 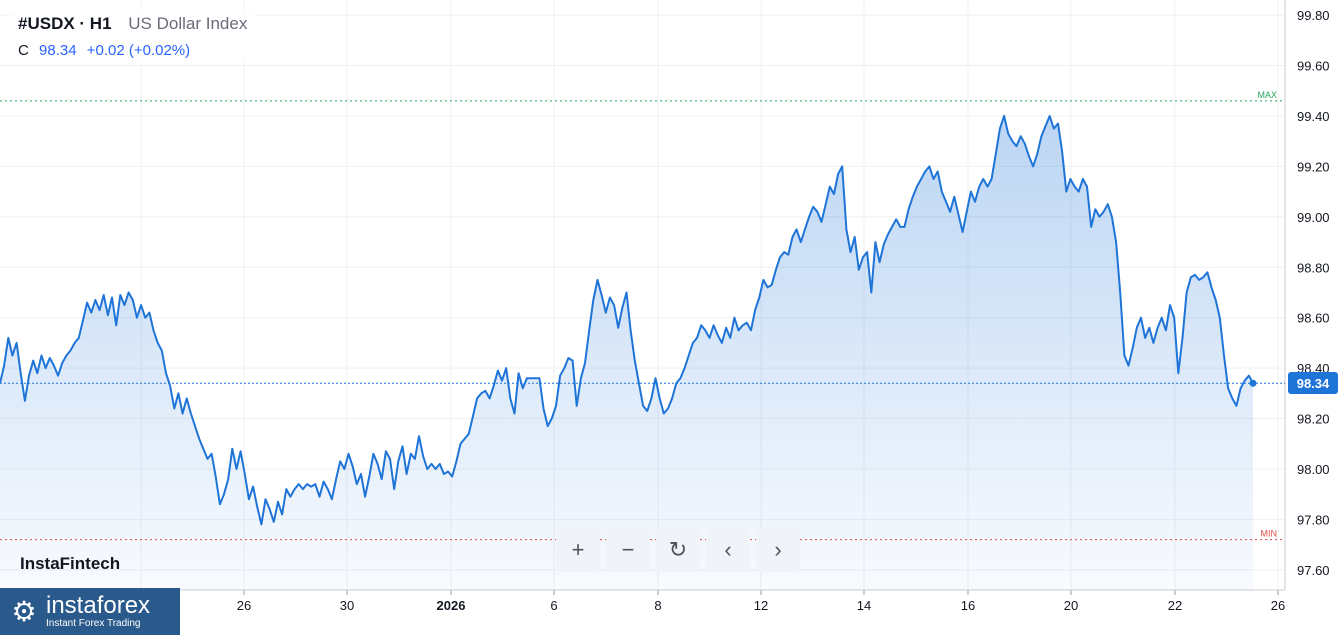 I want to click on x-tick-label: 16, so click(x=968, y=605).